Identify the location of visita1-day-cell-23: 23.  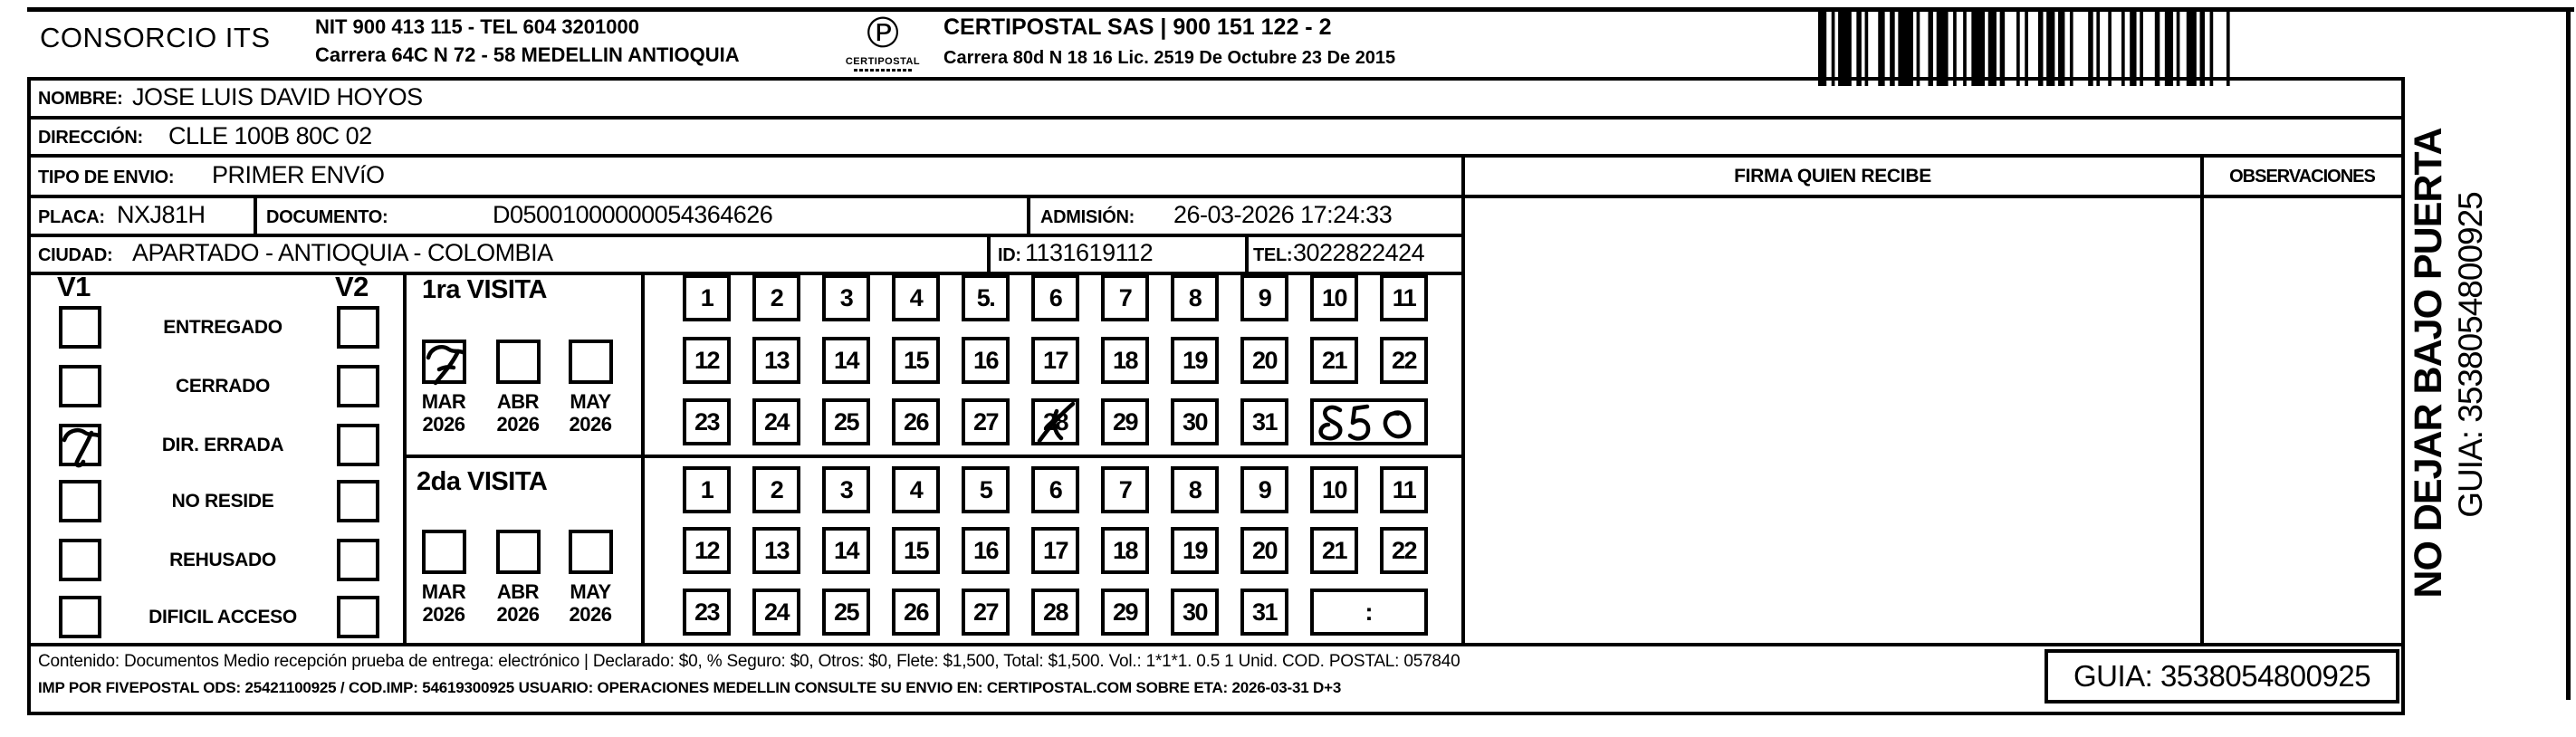
(707, 421).